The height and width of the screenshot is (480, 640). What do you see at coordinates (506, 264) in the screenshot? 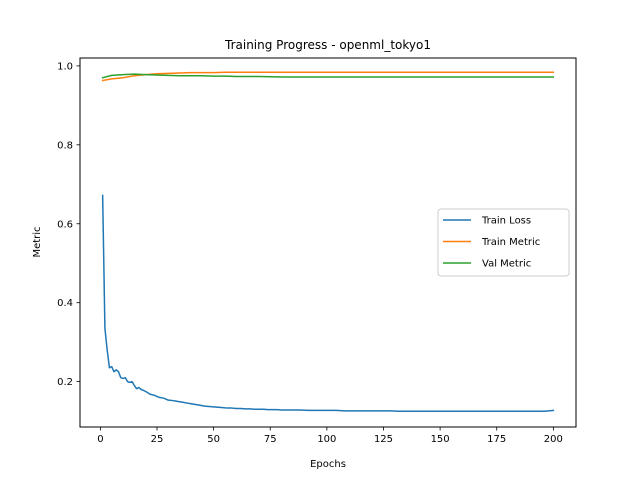
I see `legend-label-2: Val Metric` at bounding box center [506, 264].